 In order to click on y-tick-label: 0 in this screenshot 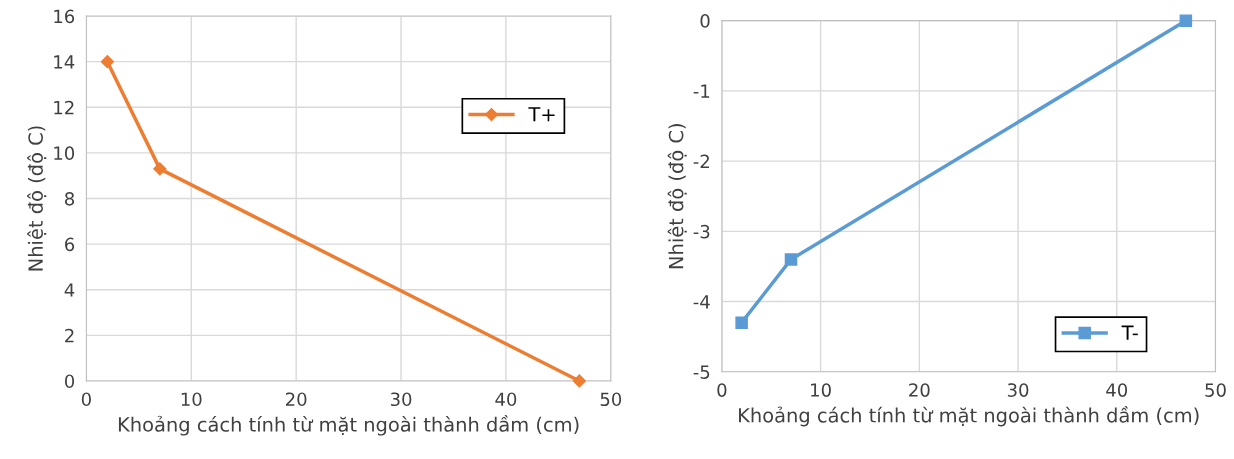, I will do `click(705, 21)`.